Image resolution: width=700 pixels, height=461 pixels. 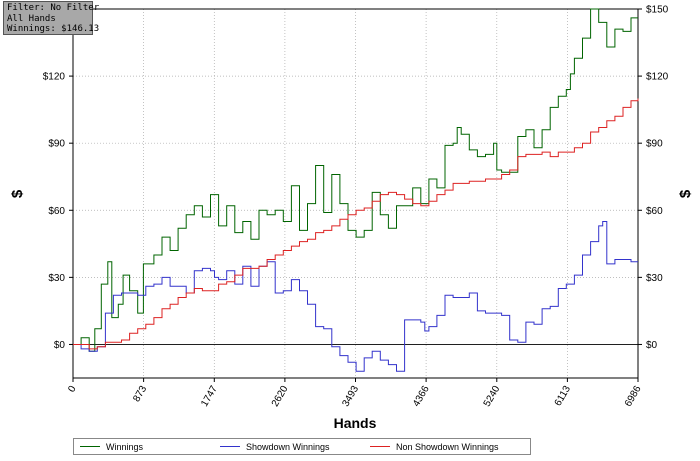 I want to click on filter-label: Filter: No Filter, so click(x=53, y=8).